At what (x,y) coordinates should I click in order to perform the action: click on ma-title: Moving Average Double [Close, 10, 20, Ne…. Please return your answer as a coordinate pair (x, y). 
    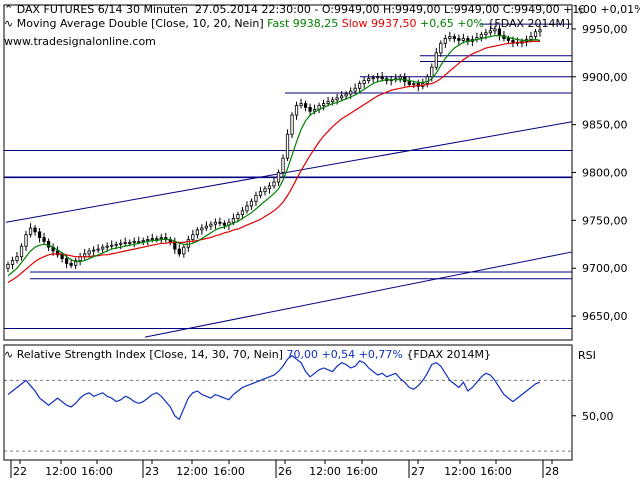
    Looking at the image, I should click on (140, 23).